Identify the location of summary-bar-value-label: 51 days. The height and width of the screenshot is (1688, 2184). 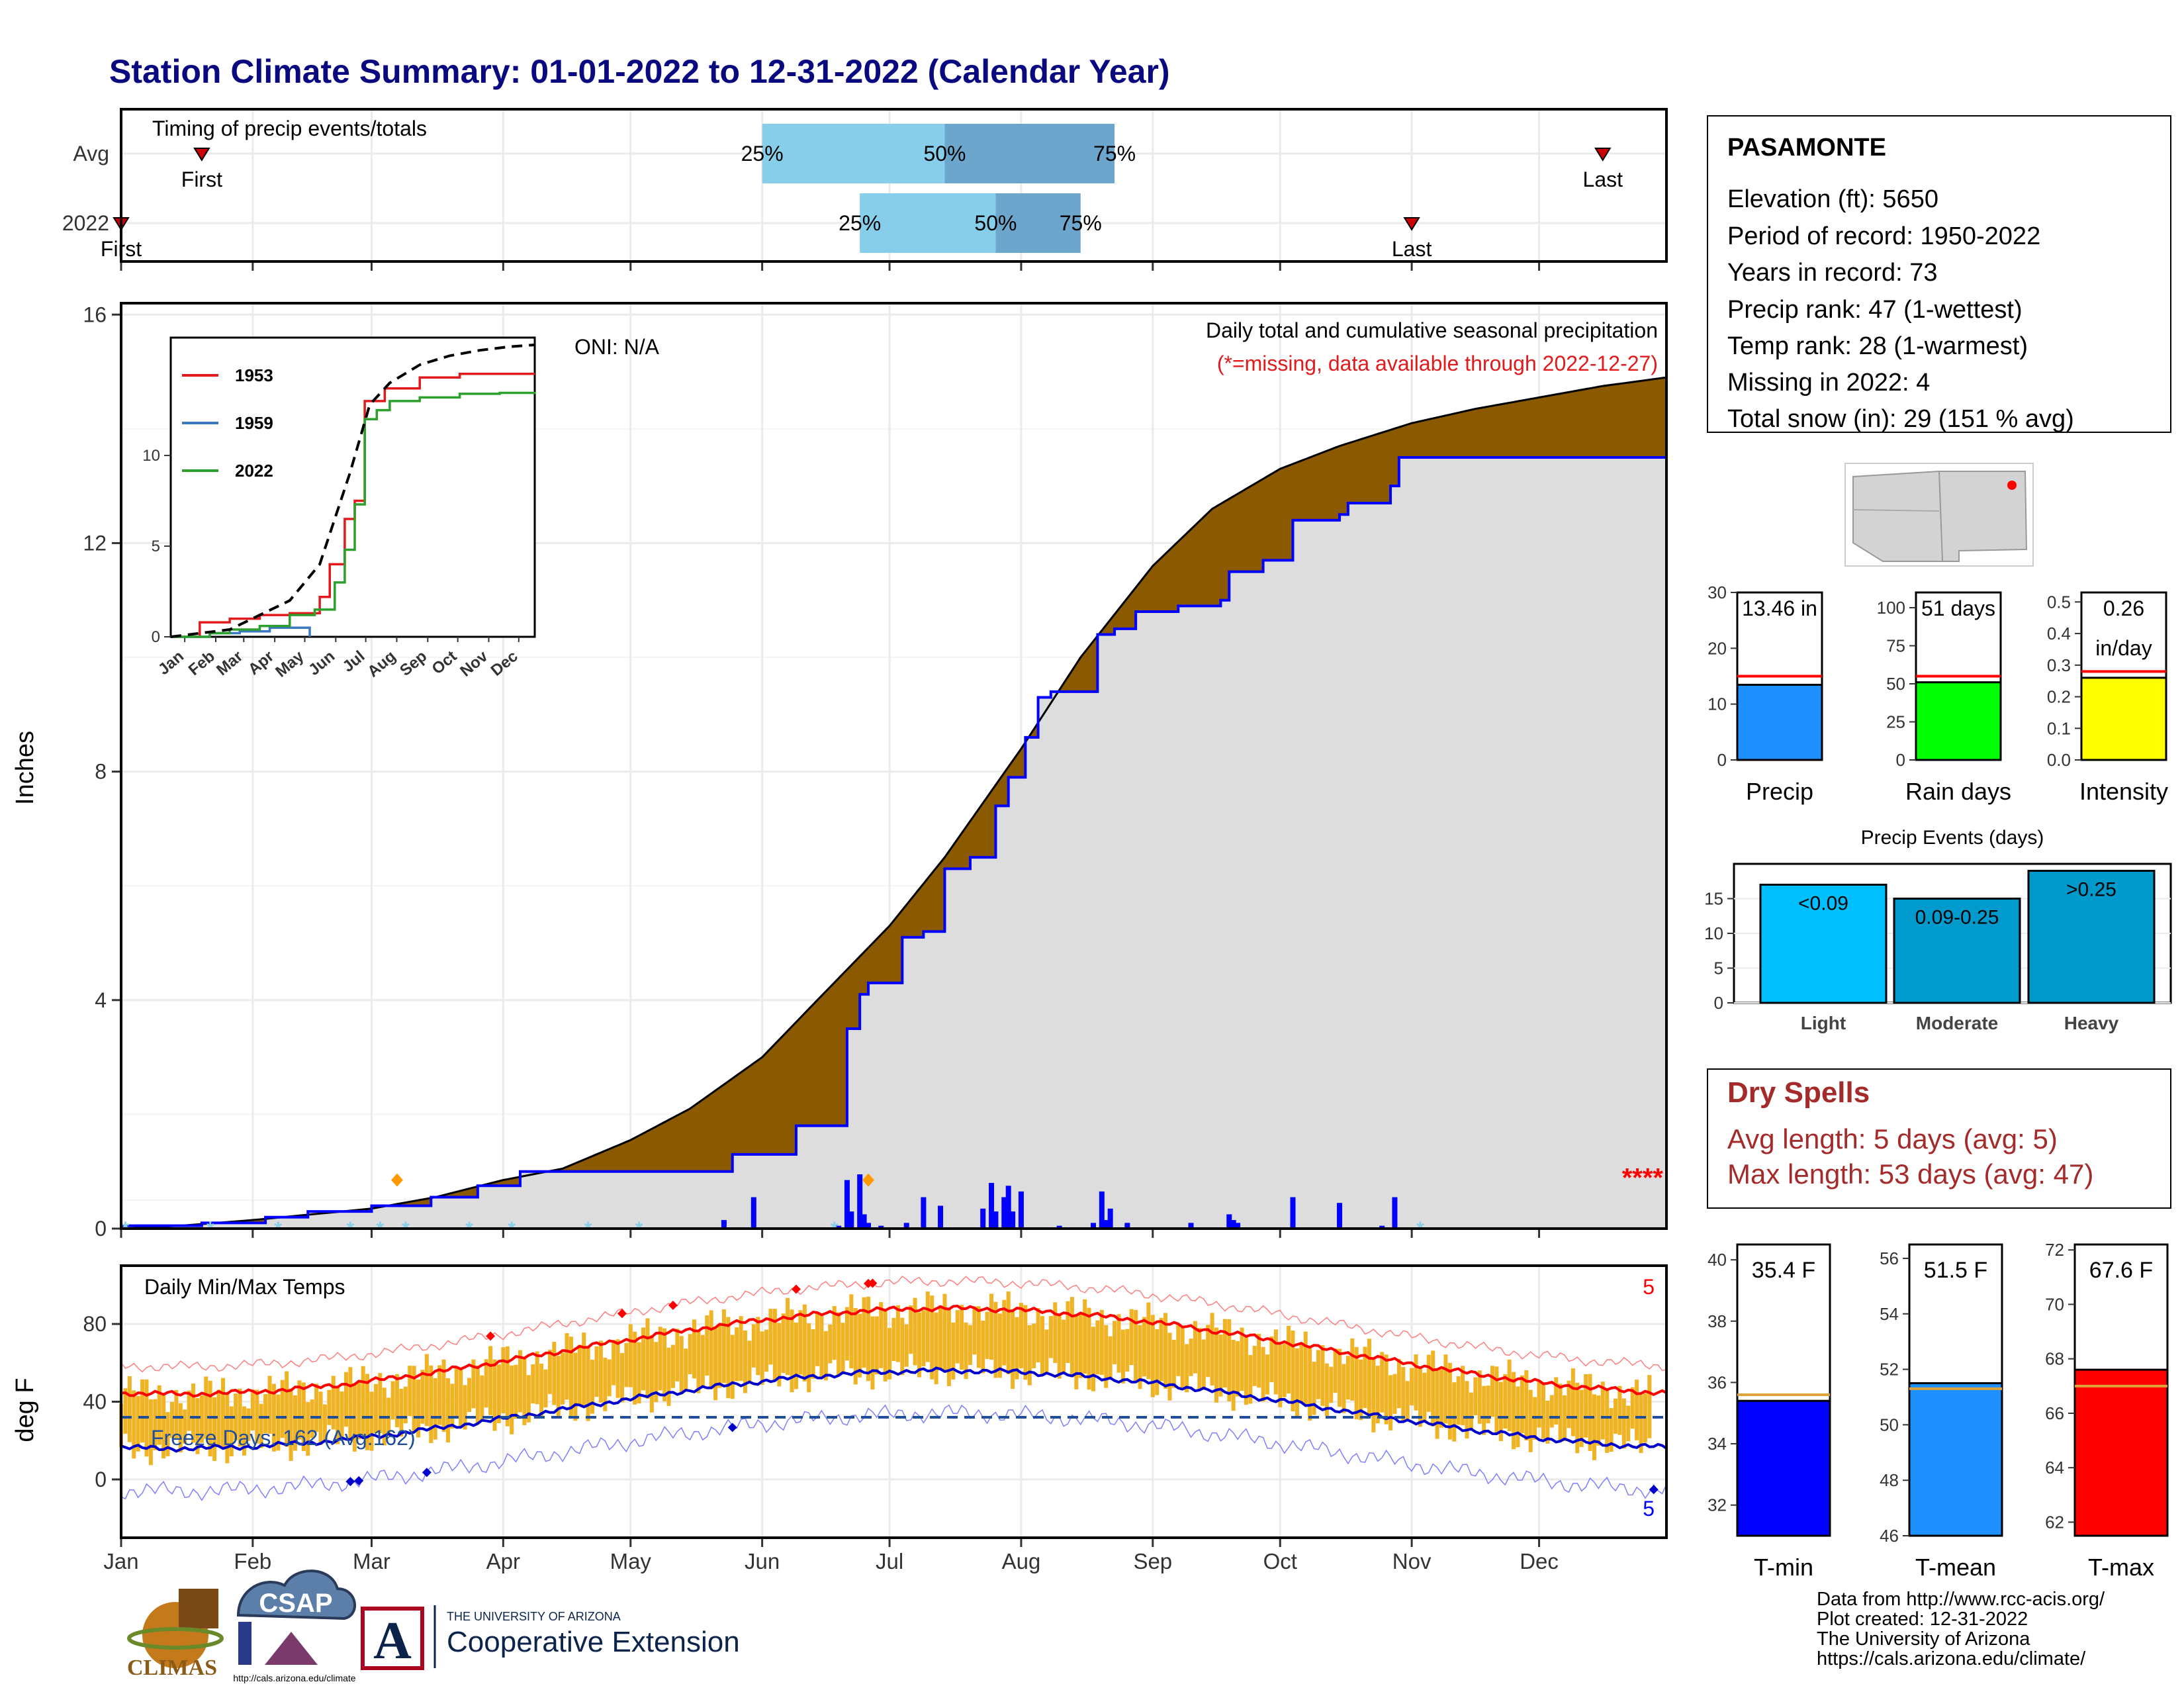
(1958, 608).